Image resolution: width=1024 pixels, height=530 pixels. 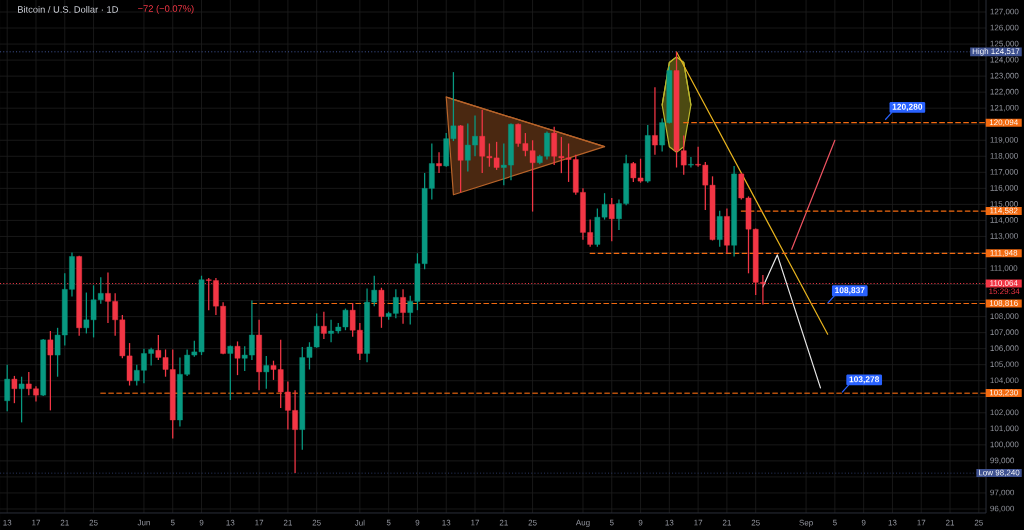 I want to click on x-tick-label: Sep, so click(x=806, y=523).